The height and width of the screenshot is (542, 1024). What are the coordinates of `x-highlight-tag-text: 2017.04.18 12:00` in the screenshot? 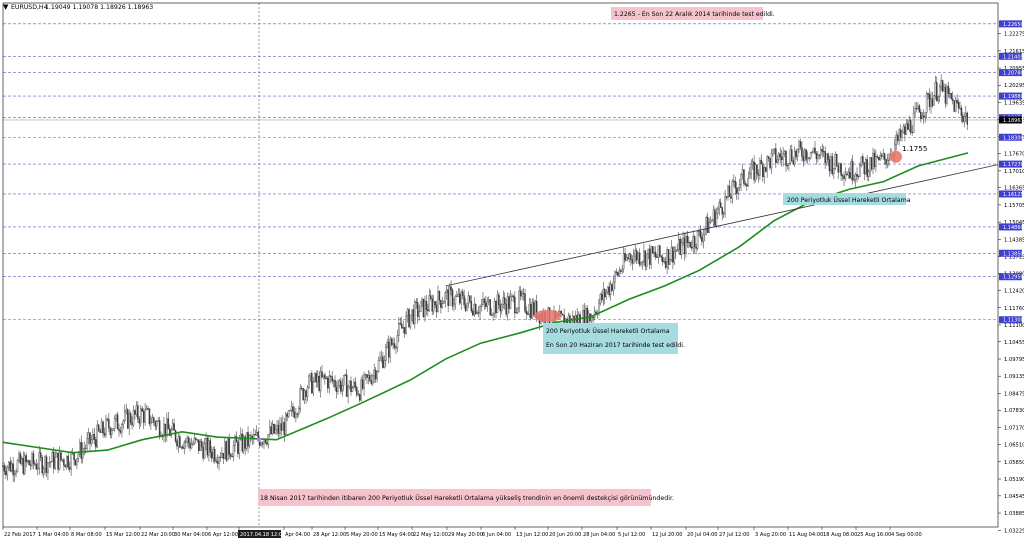 It's located at (262, 535).